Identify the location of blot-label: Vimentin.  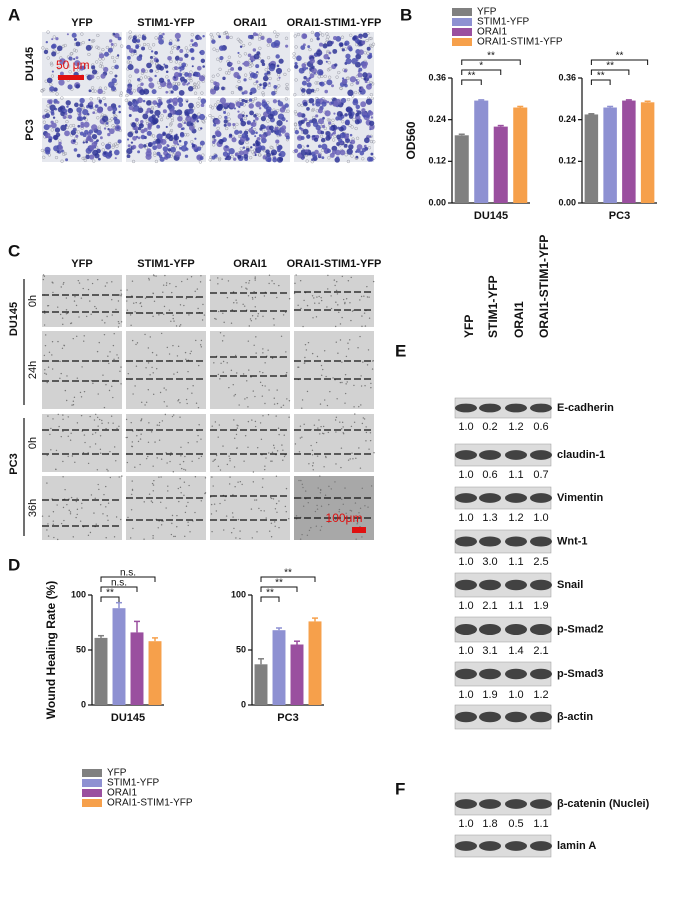
(580, 498).